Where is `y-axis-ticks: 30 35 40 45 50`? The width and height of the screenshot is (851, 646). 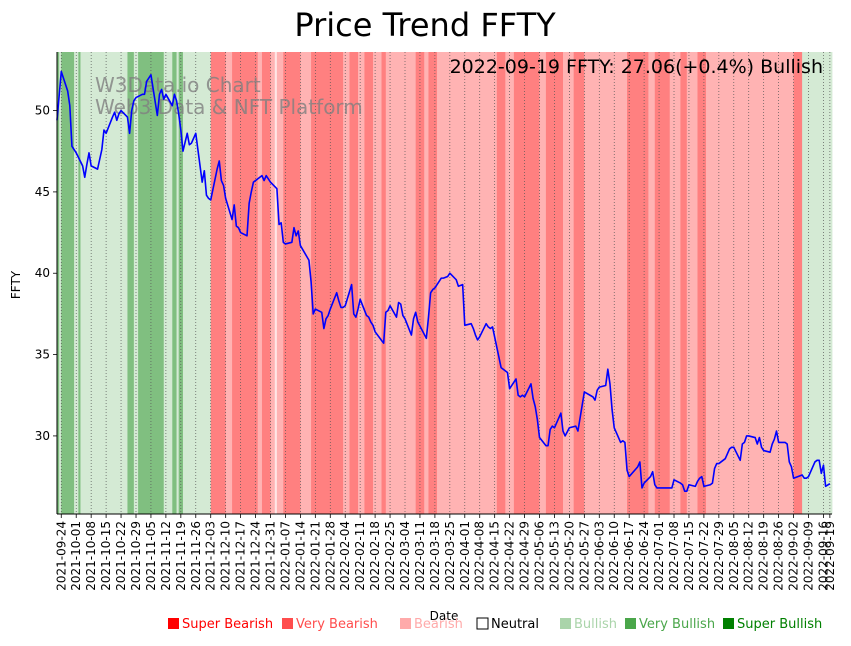
y-axis-ticks: 30 35 40 45 50 is located at coordinates (46, 273).